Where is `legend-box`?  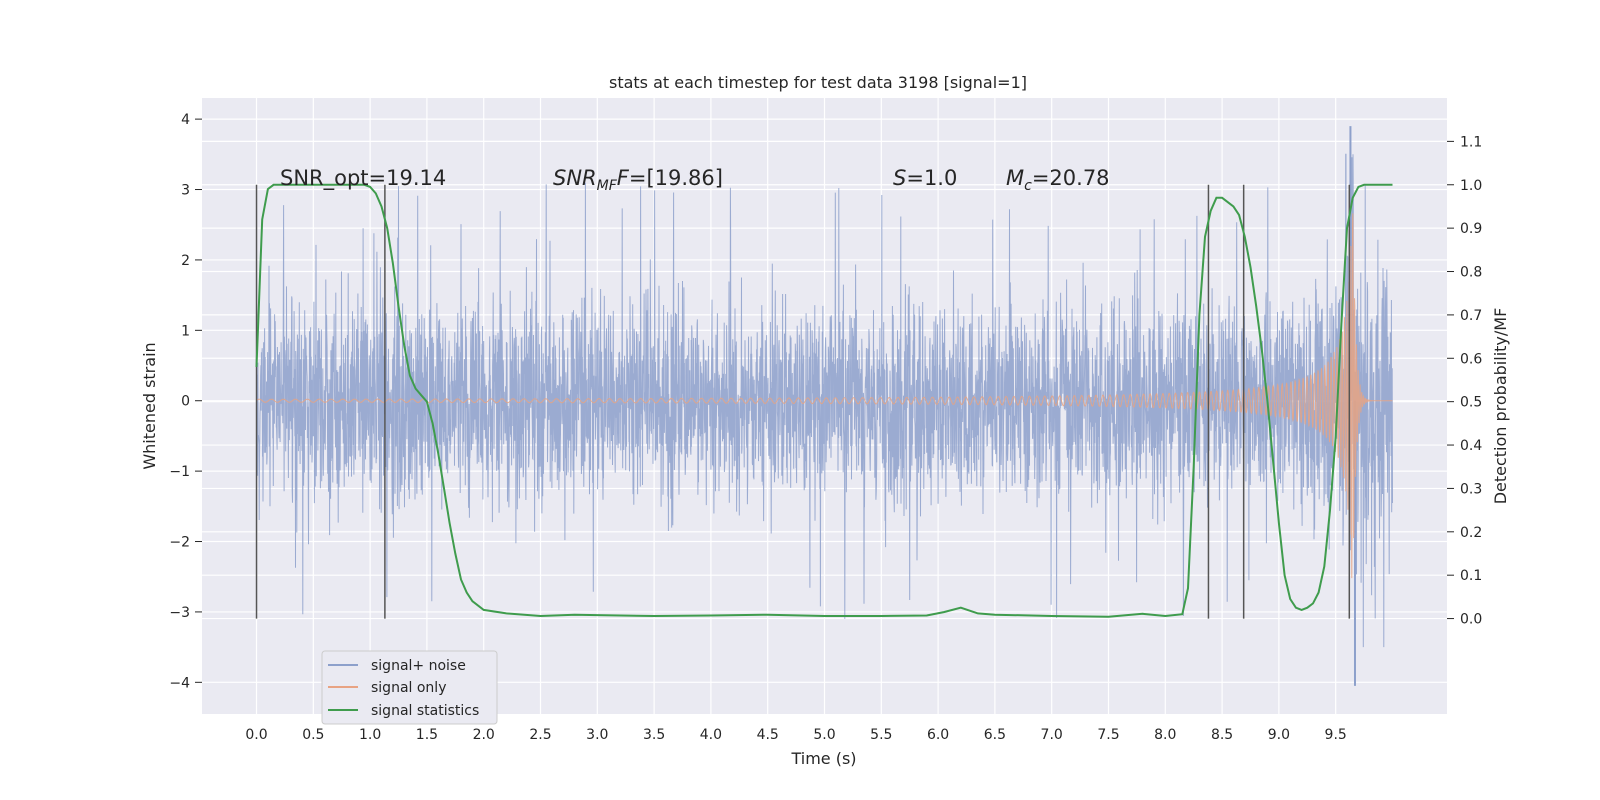
legend-box is located at coordinates (409, 687).